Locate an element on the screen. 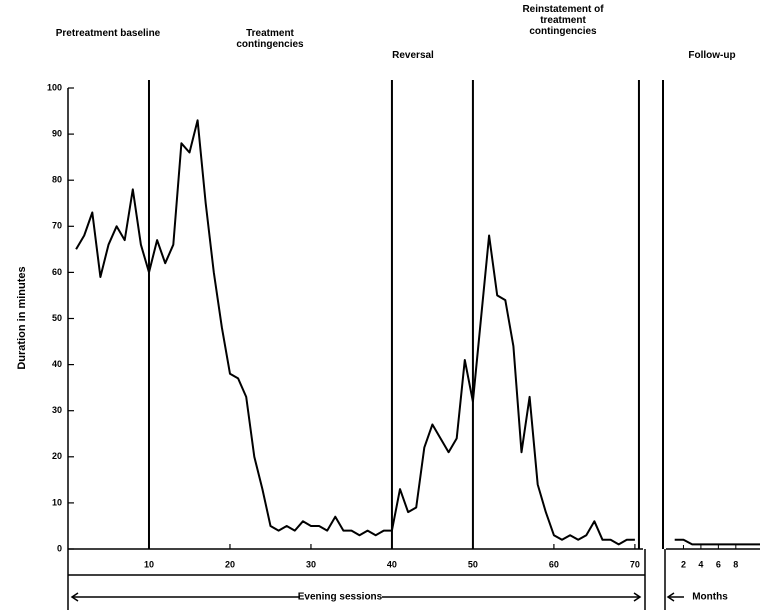 This screenshot has height=612, width=760. y-tick-label: 100 is located at coordinates (54, 87).